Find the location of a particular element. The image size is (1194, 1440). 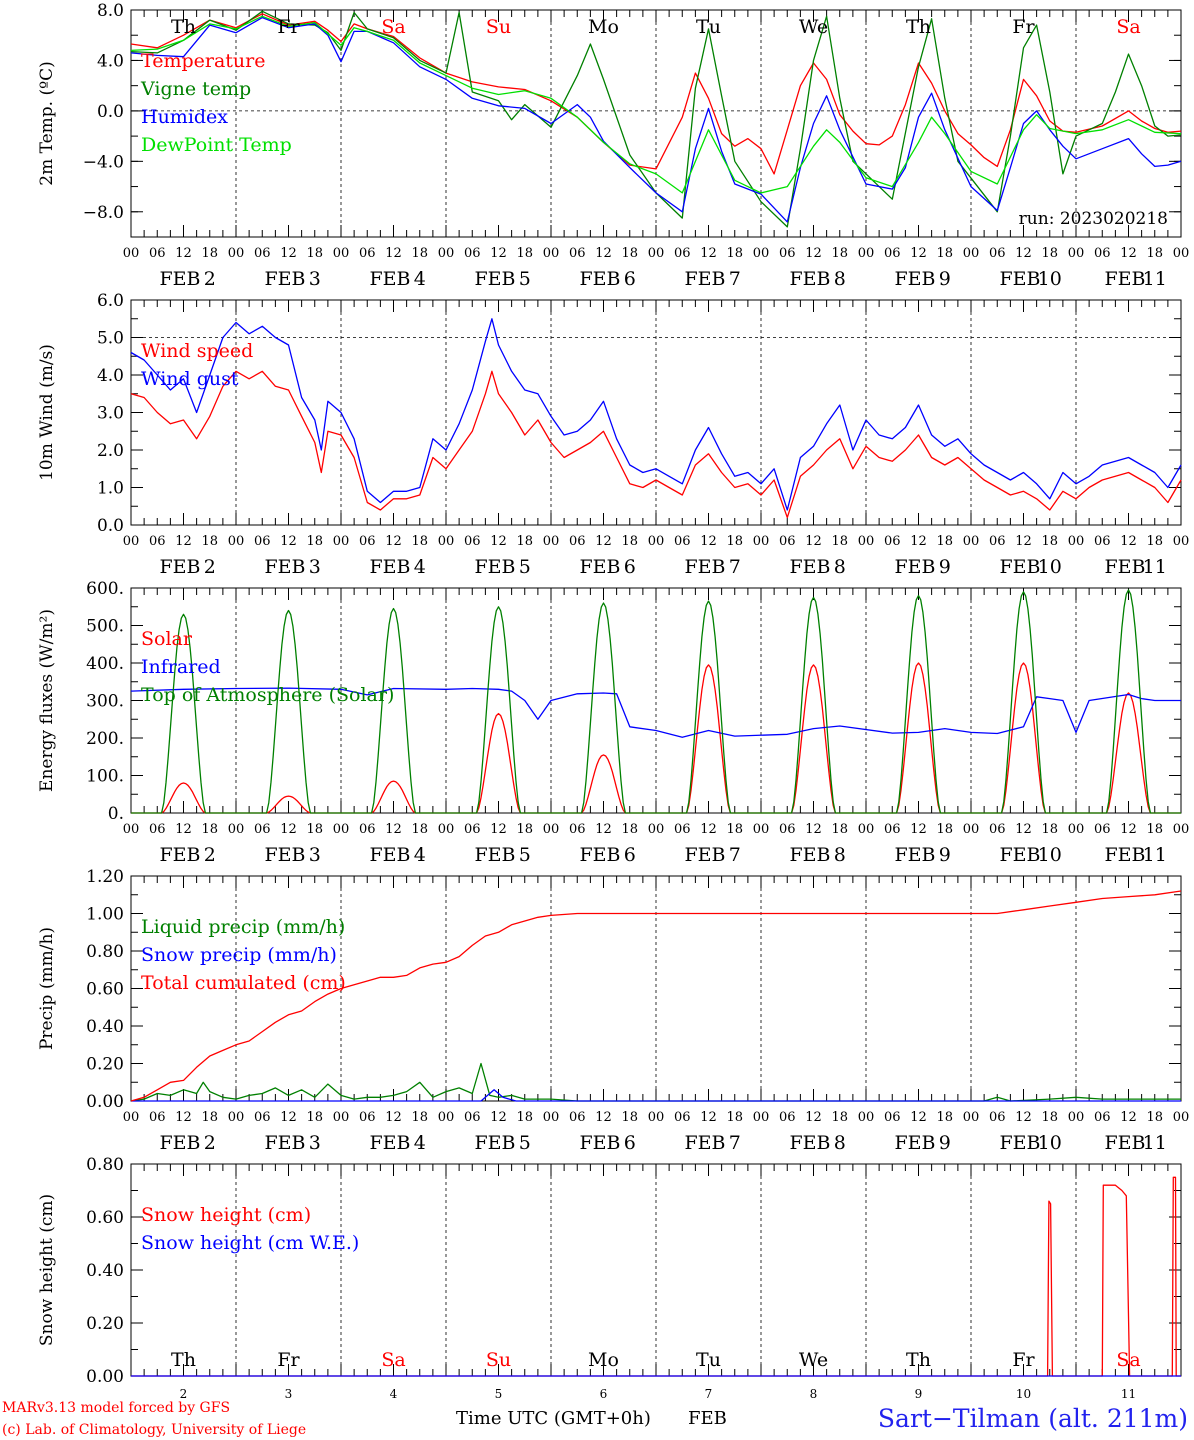

y-tick-label: 2.0 is located at coordinates (110, 451).